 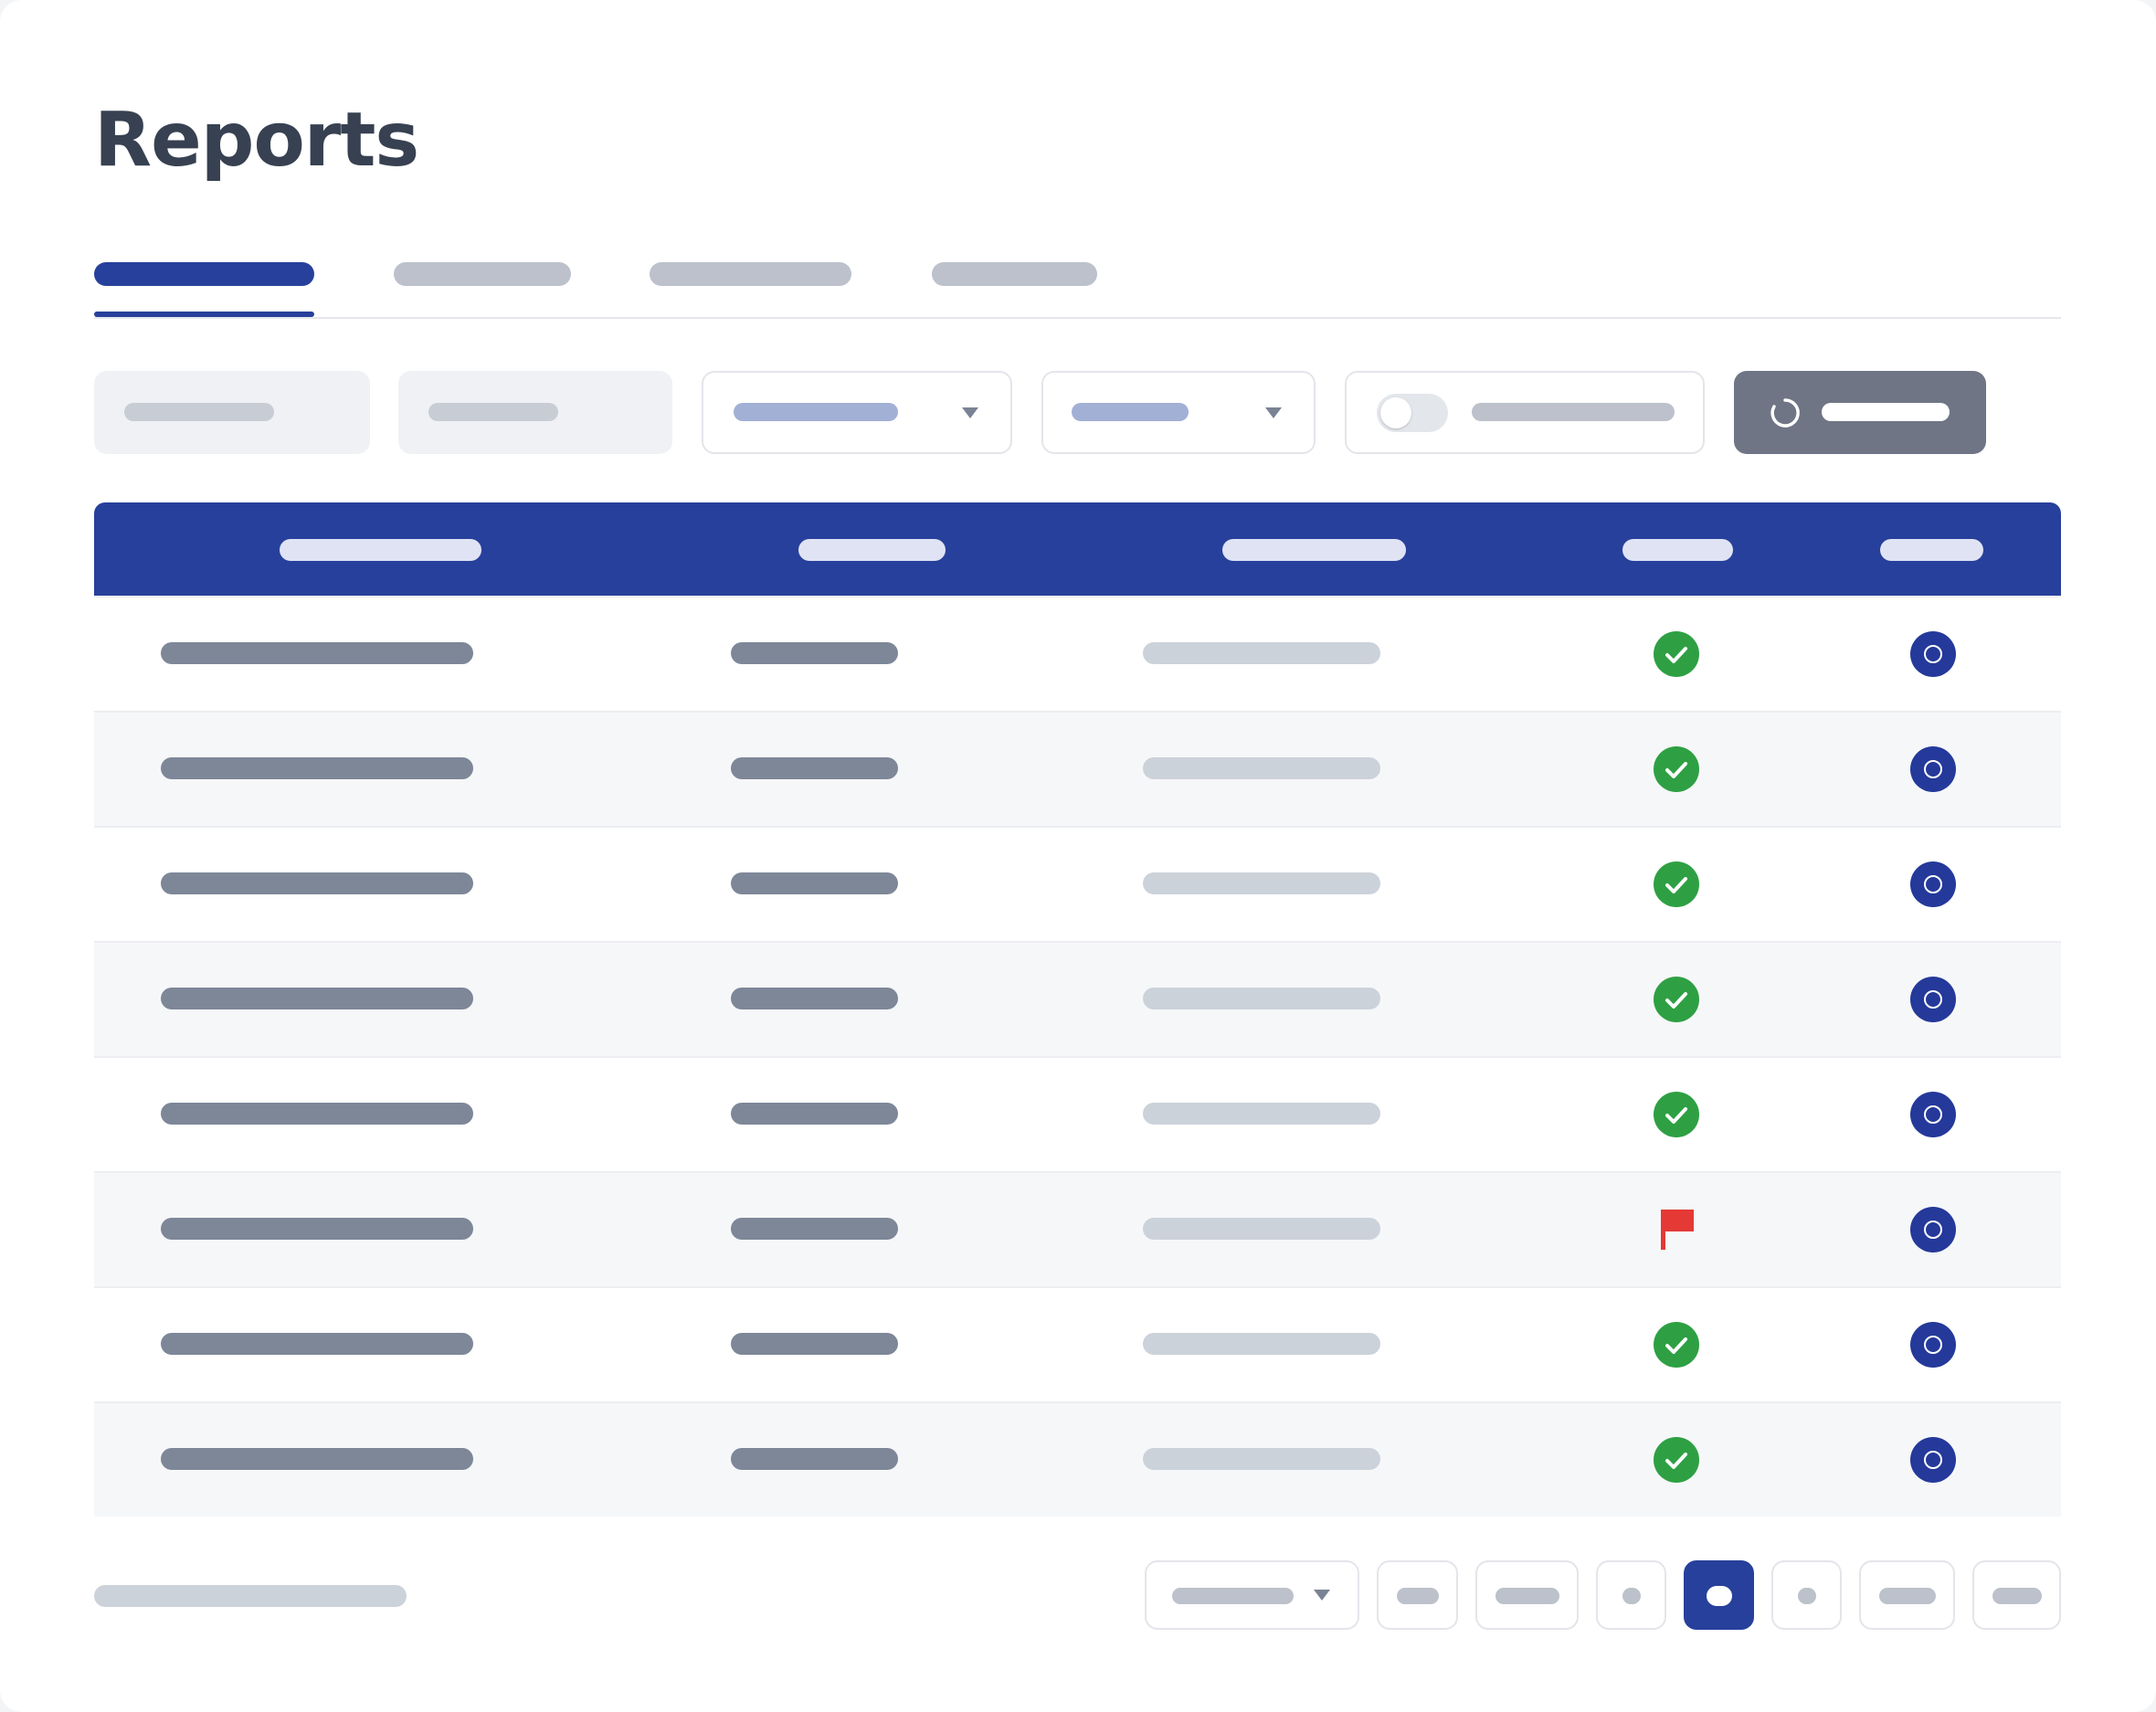 I want to click on page-size-select, so click(x=1252, y=1595).